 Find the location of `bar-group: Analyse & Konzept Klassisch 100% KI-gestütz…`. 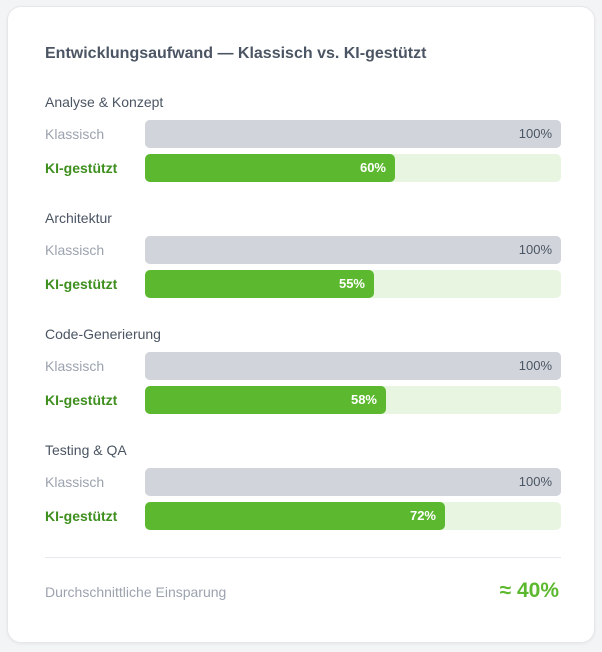

bar-group: Analyse & Konzept Klassisch 100% KI-gestütz… is located at coordinates (303, 138).